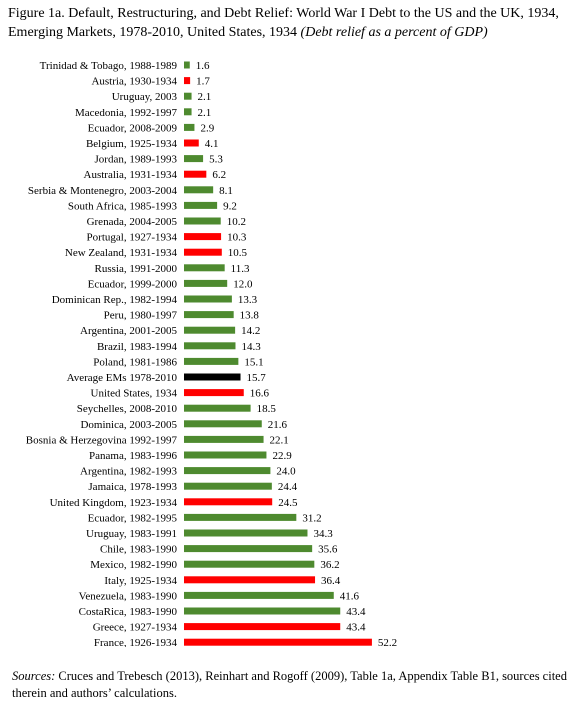  I want to click on category-label: Ecuador, 2008-2009, so click(133, 128).